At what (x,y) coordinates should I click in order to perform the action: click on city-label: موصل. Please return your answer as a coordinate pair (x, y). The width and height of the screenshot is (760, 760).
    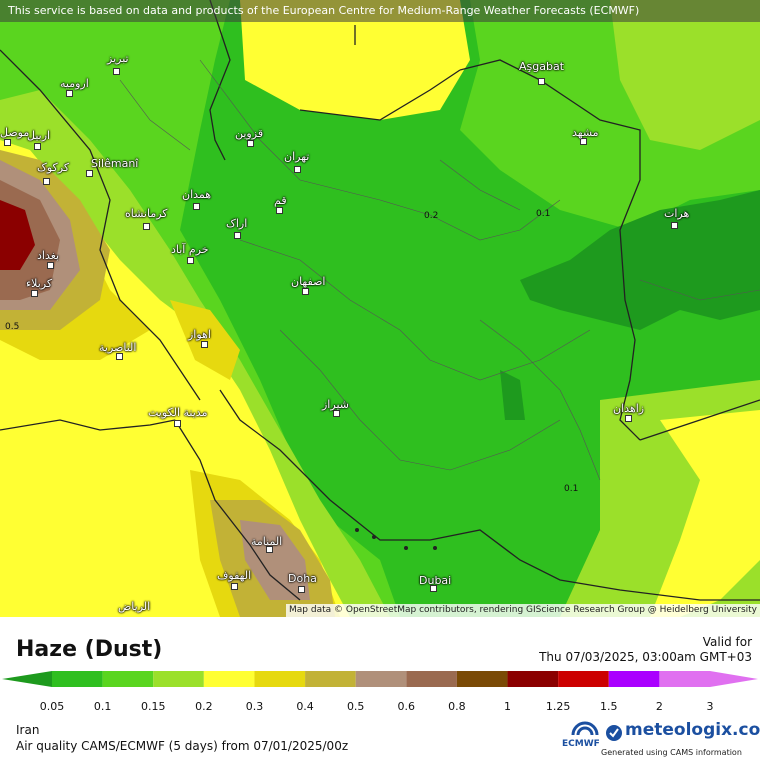
    Looking at the image, I should click on (15, 132).